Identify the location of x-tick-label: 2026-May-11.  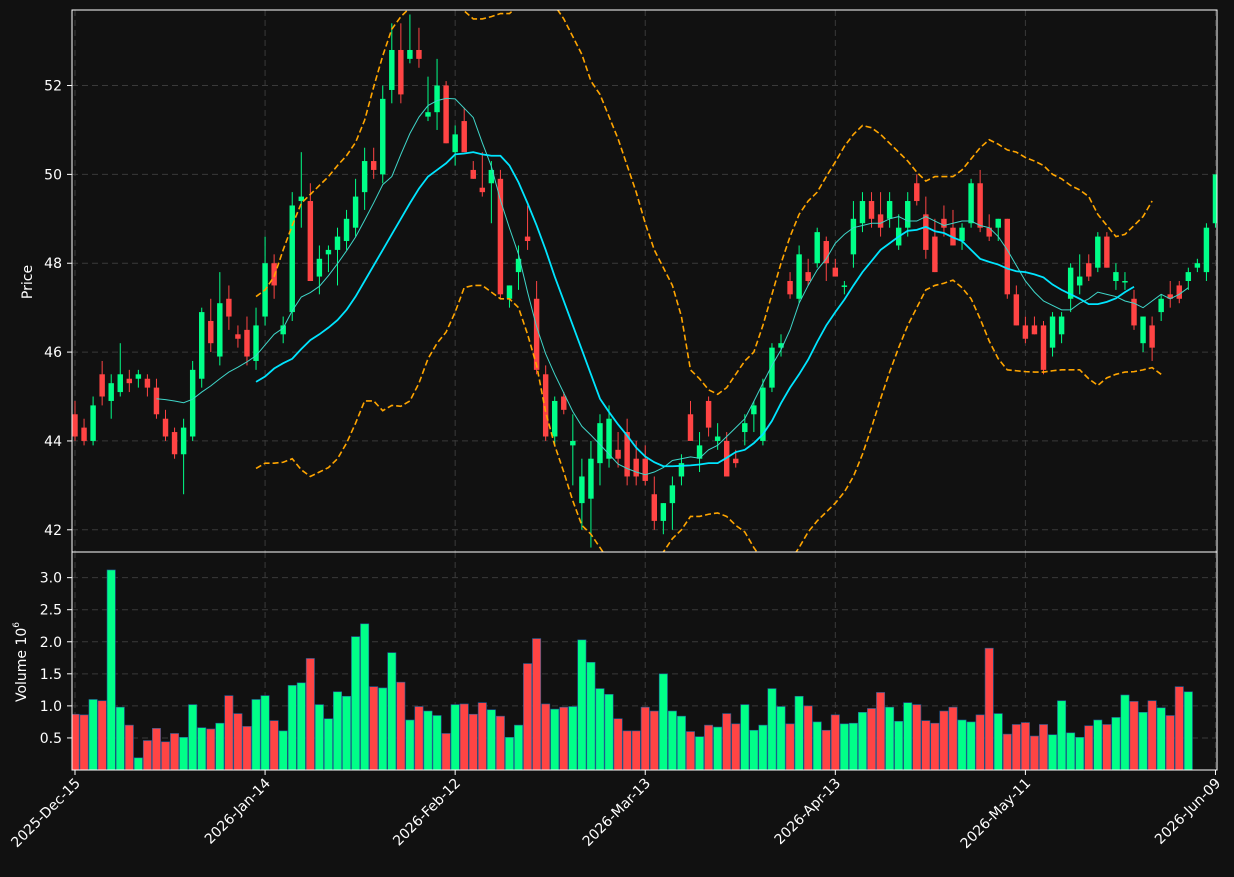
(996, 814).